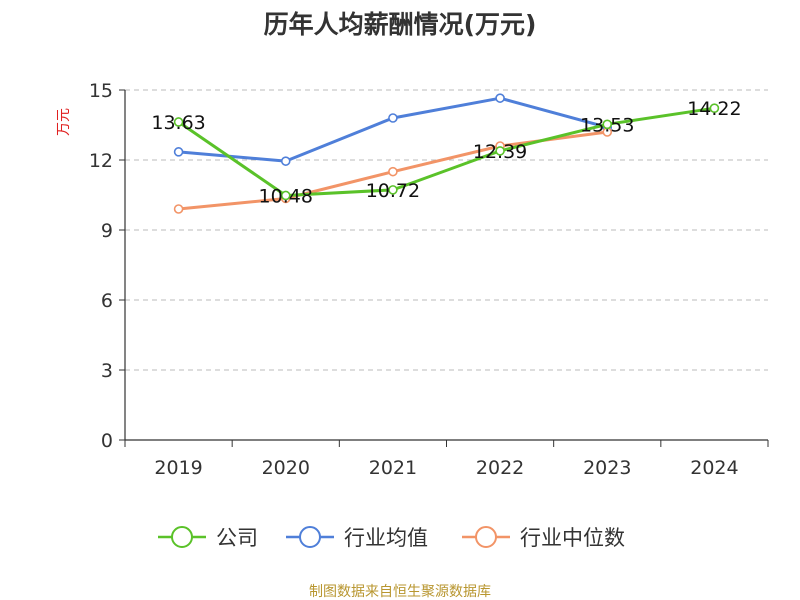 The image size is (800, 600). What do you see at coordinates (178, 468) in the screenshot?
I see `x-tick-label: 2019` at bounding box center [178, 468].